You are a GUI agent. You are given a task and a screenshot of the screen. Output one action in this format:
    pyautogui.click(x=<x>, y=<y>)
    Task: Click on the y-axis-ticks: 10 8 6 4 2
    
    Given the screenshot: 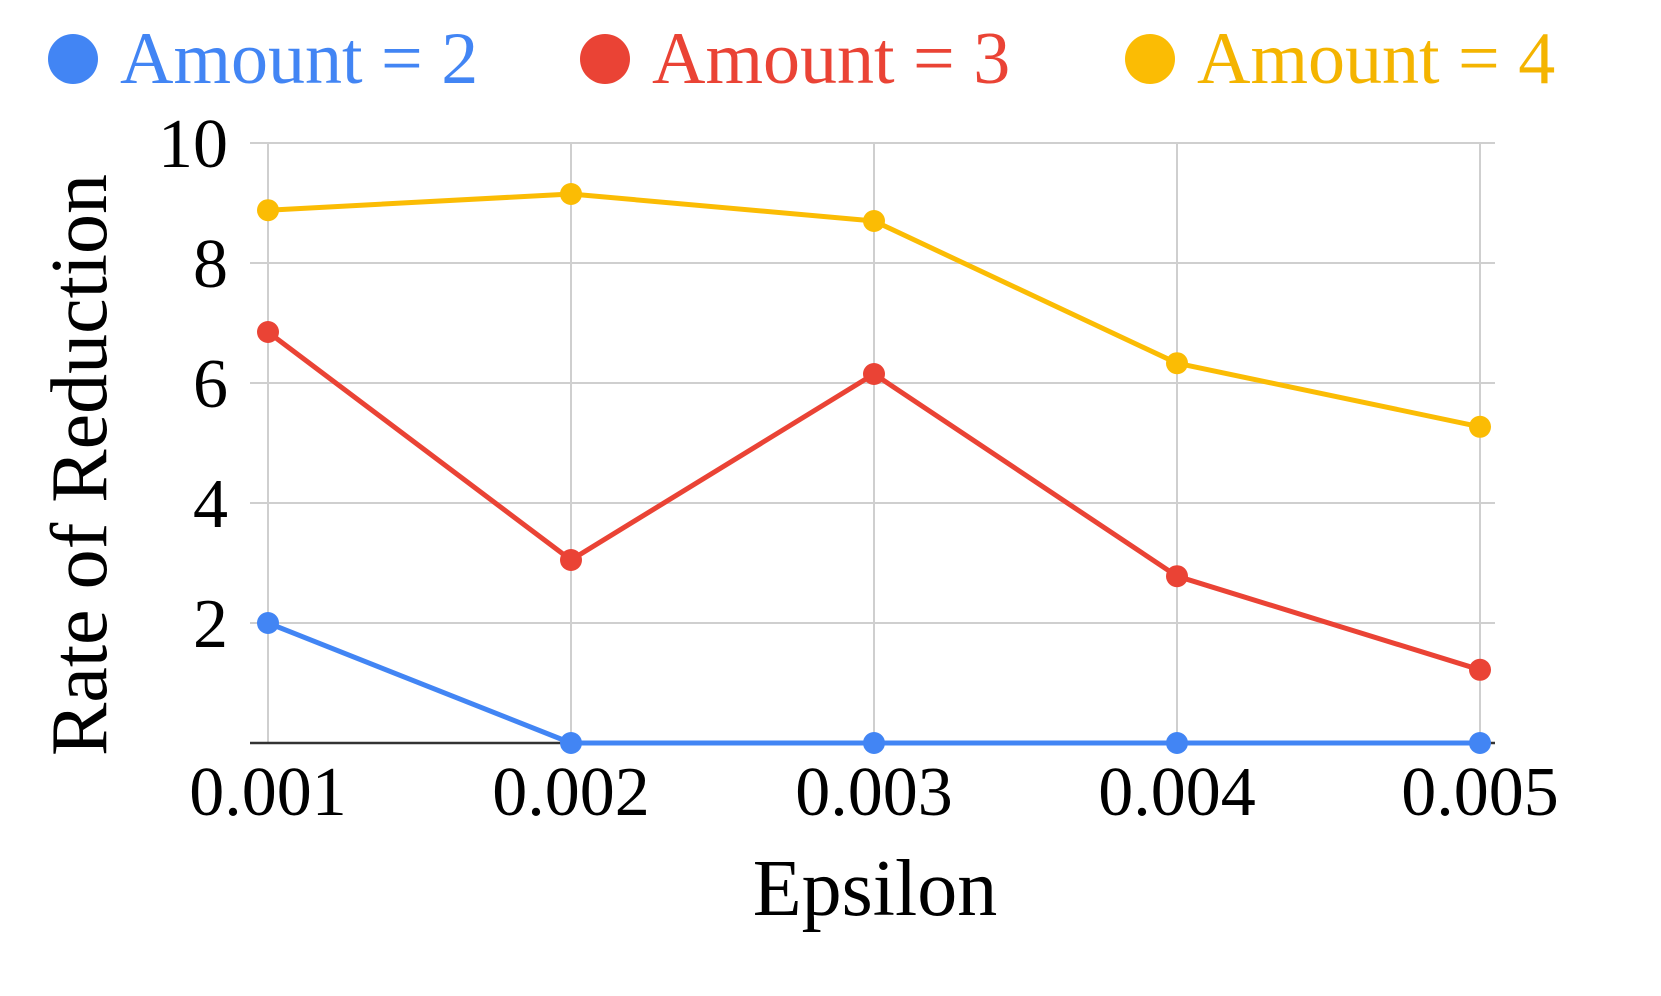 What is the action you would take?
    pyautogui.click(x=193, y=384)
    